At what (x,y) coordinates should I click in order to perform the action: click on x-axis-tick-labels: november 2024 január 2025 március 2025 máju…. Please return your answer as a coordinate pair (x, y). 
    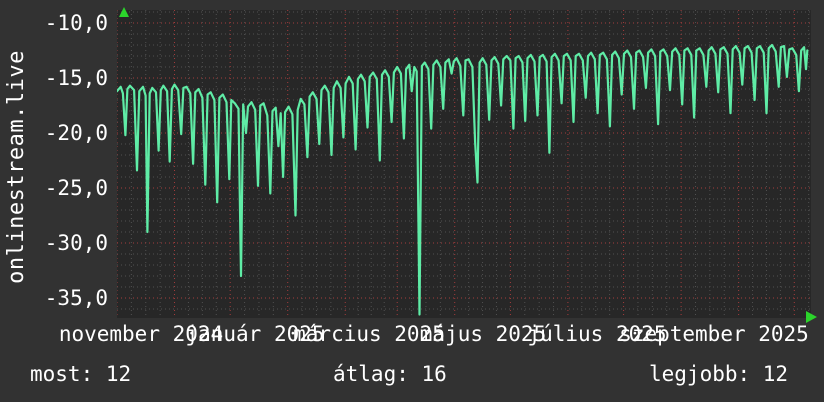
    Looking at the image, I should click on (412, 334).